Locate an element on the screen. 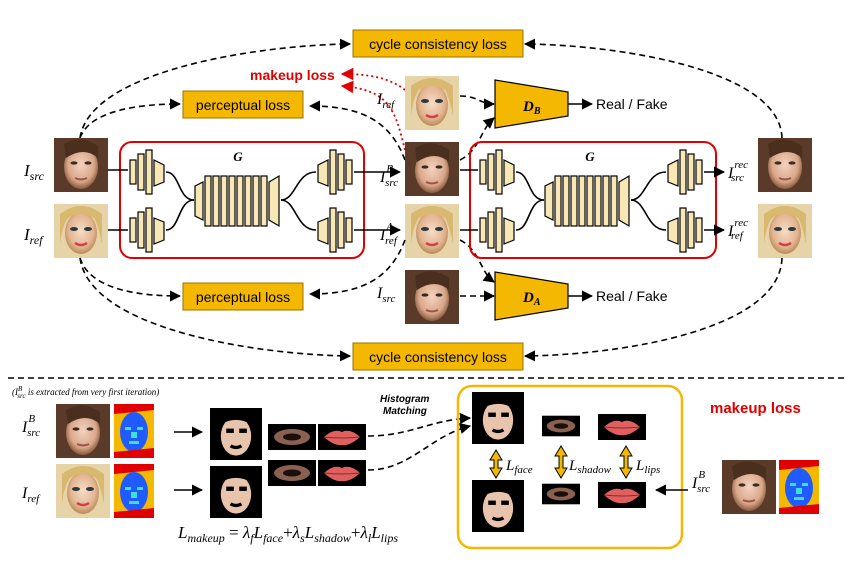 The image size is (856, 562). cycle-loss-bottom-box is located at coordinates (438, 356).